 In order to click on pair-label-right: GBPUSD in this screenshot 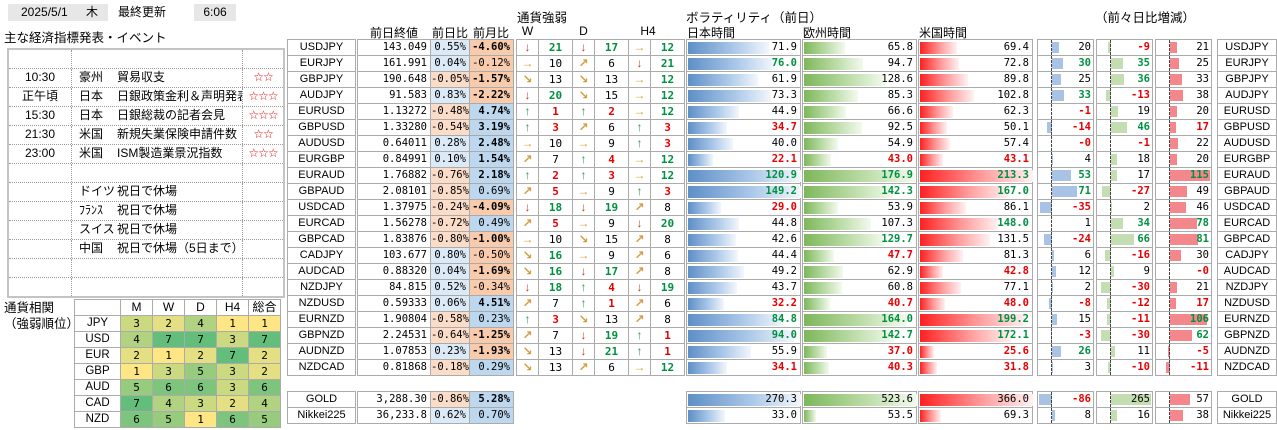, I will do `click(1247, 127)`.